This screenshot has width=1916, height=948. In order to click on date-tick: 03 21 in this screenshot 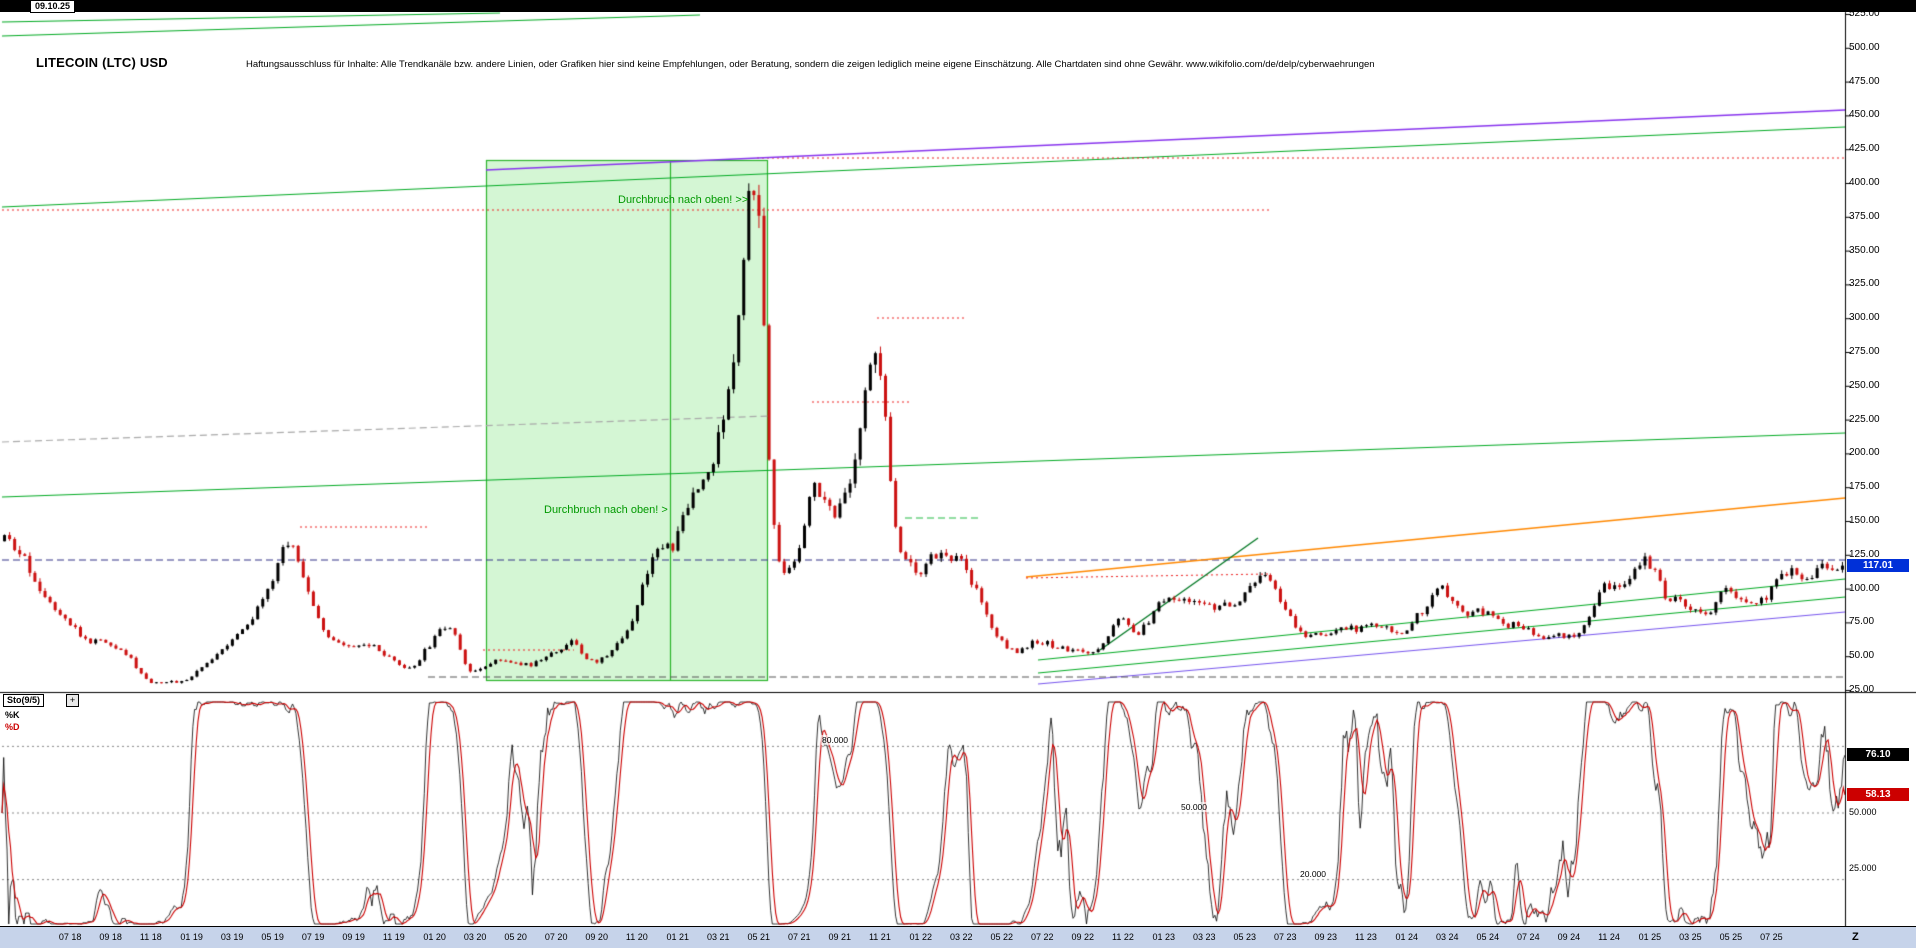, I will do `click(718, 937)`.